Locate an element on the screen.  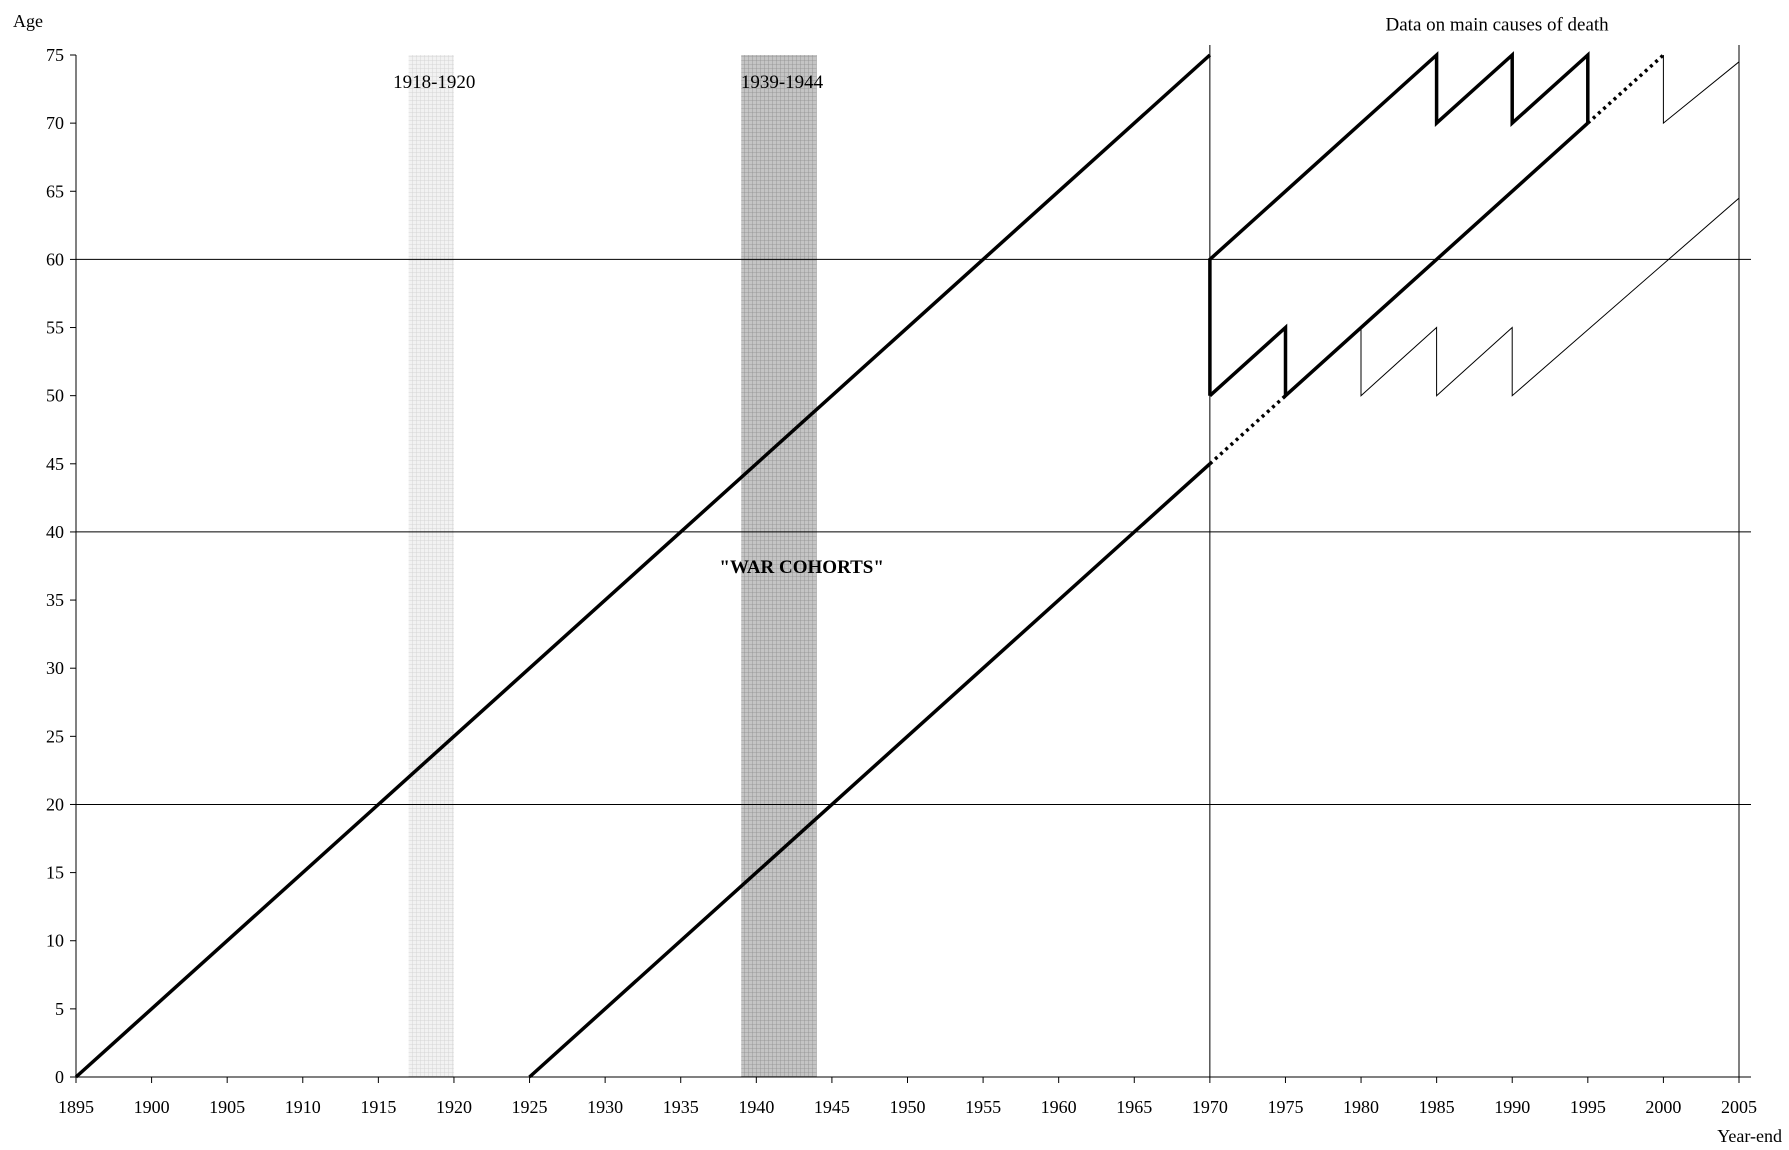
x-tick-label-4: 1915 is located at coordinates (378, 1107).